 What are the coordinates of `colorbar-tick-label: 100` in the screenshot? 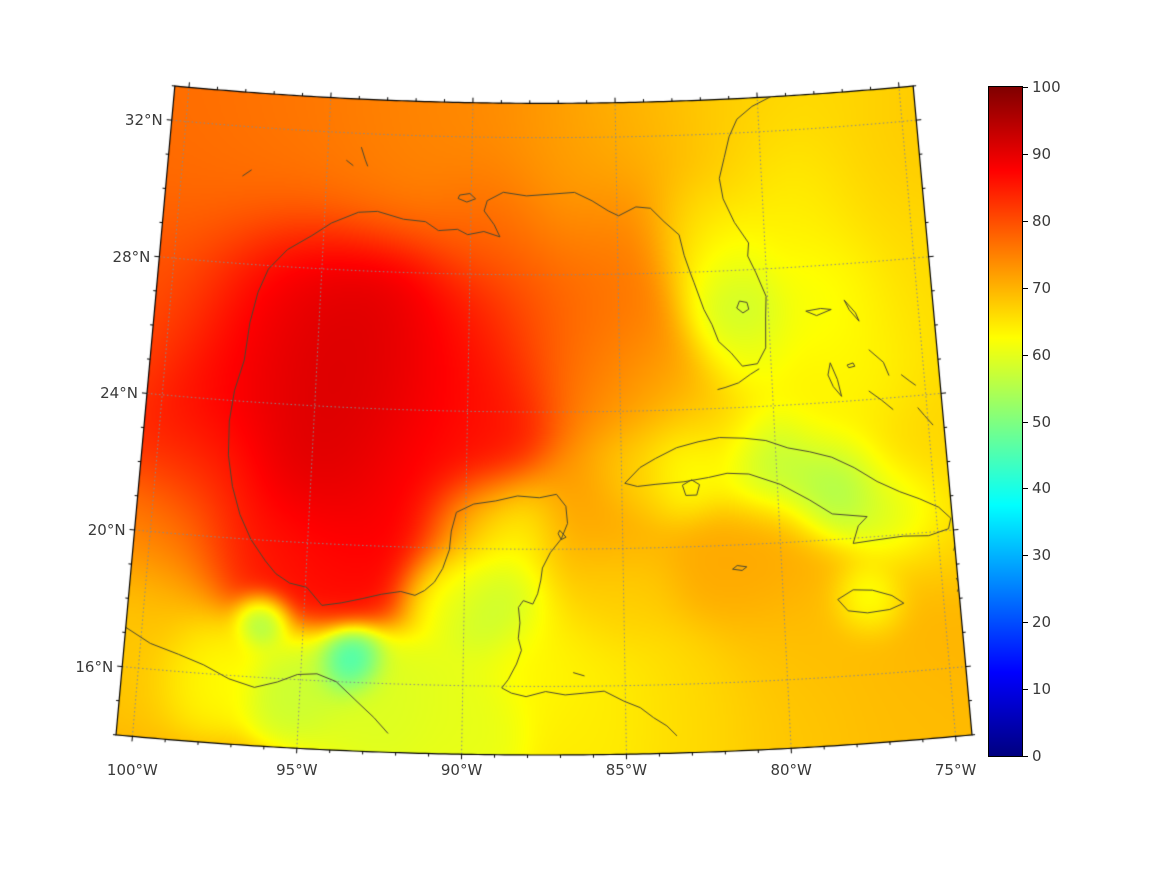 It's located at (1046, 87).